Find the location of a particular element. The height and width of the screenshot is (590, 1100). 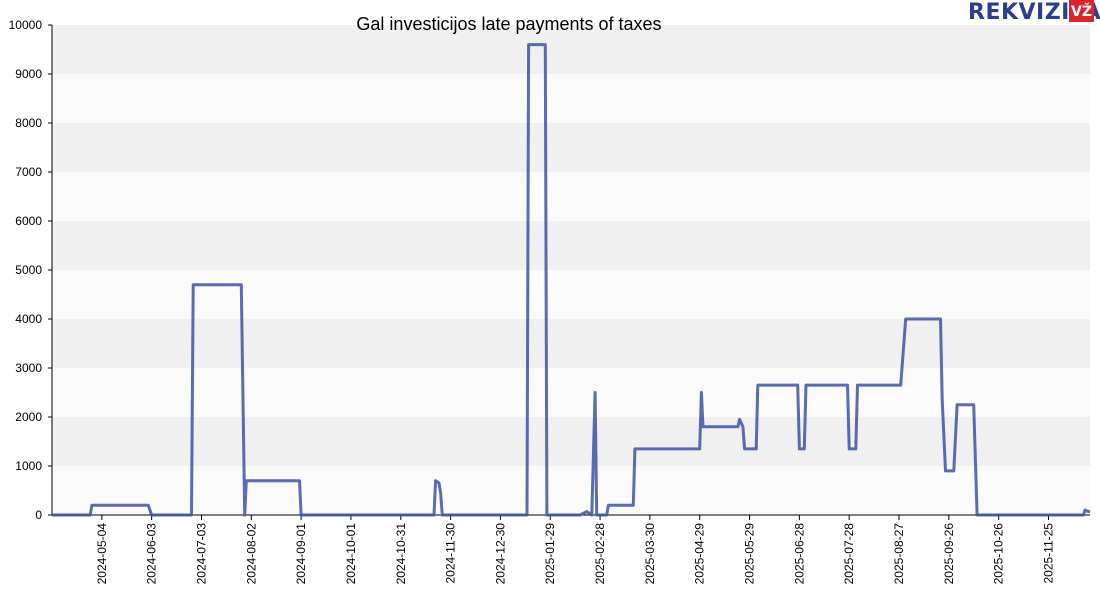

x-tick-label: 2024-09-01 is located at coordinates (301, 554).